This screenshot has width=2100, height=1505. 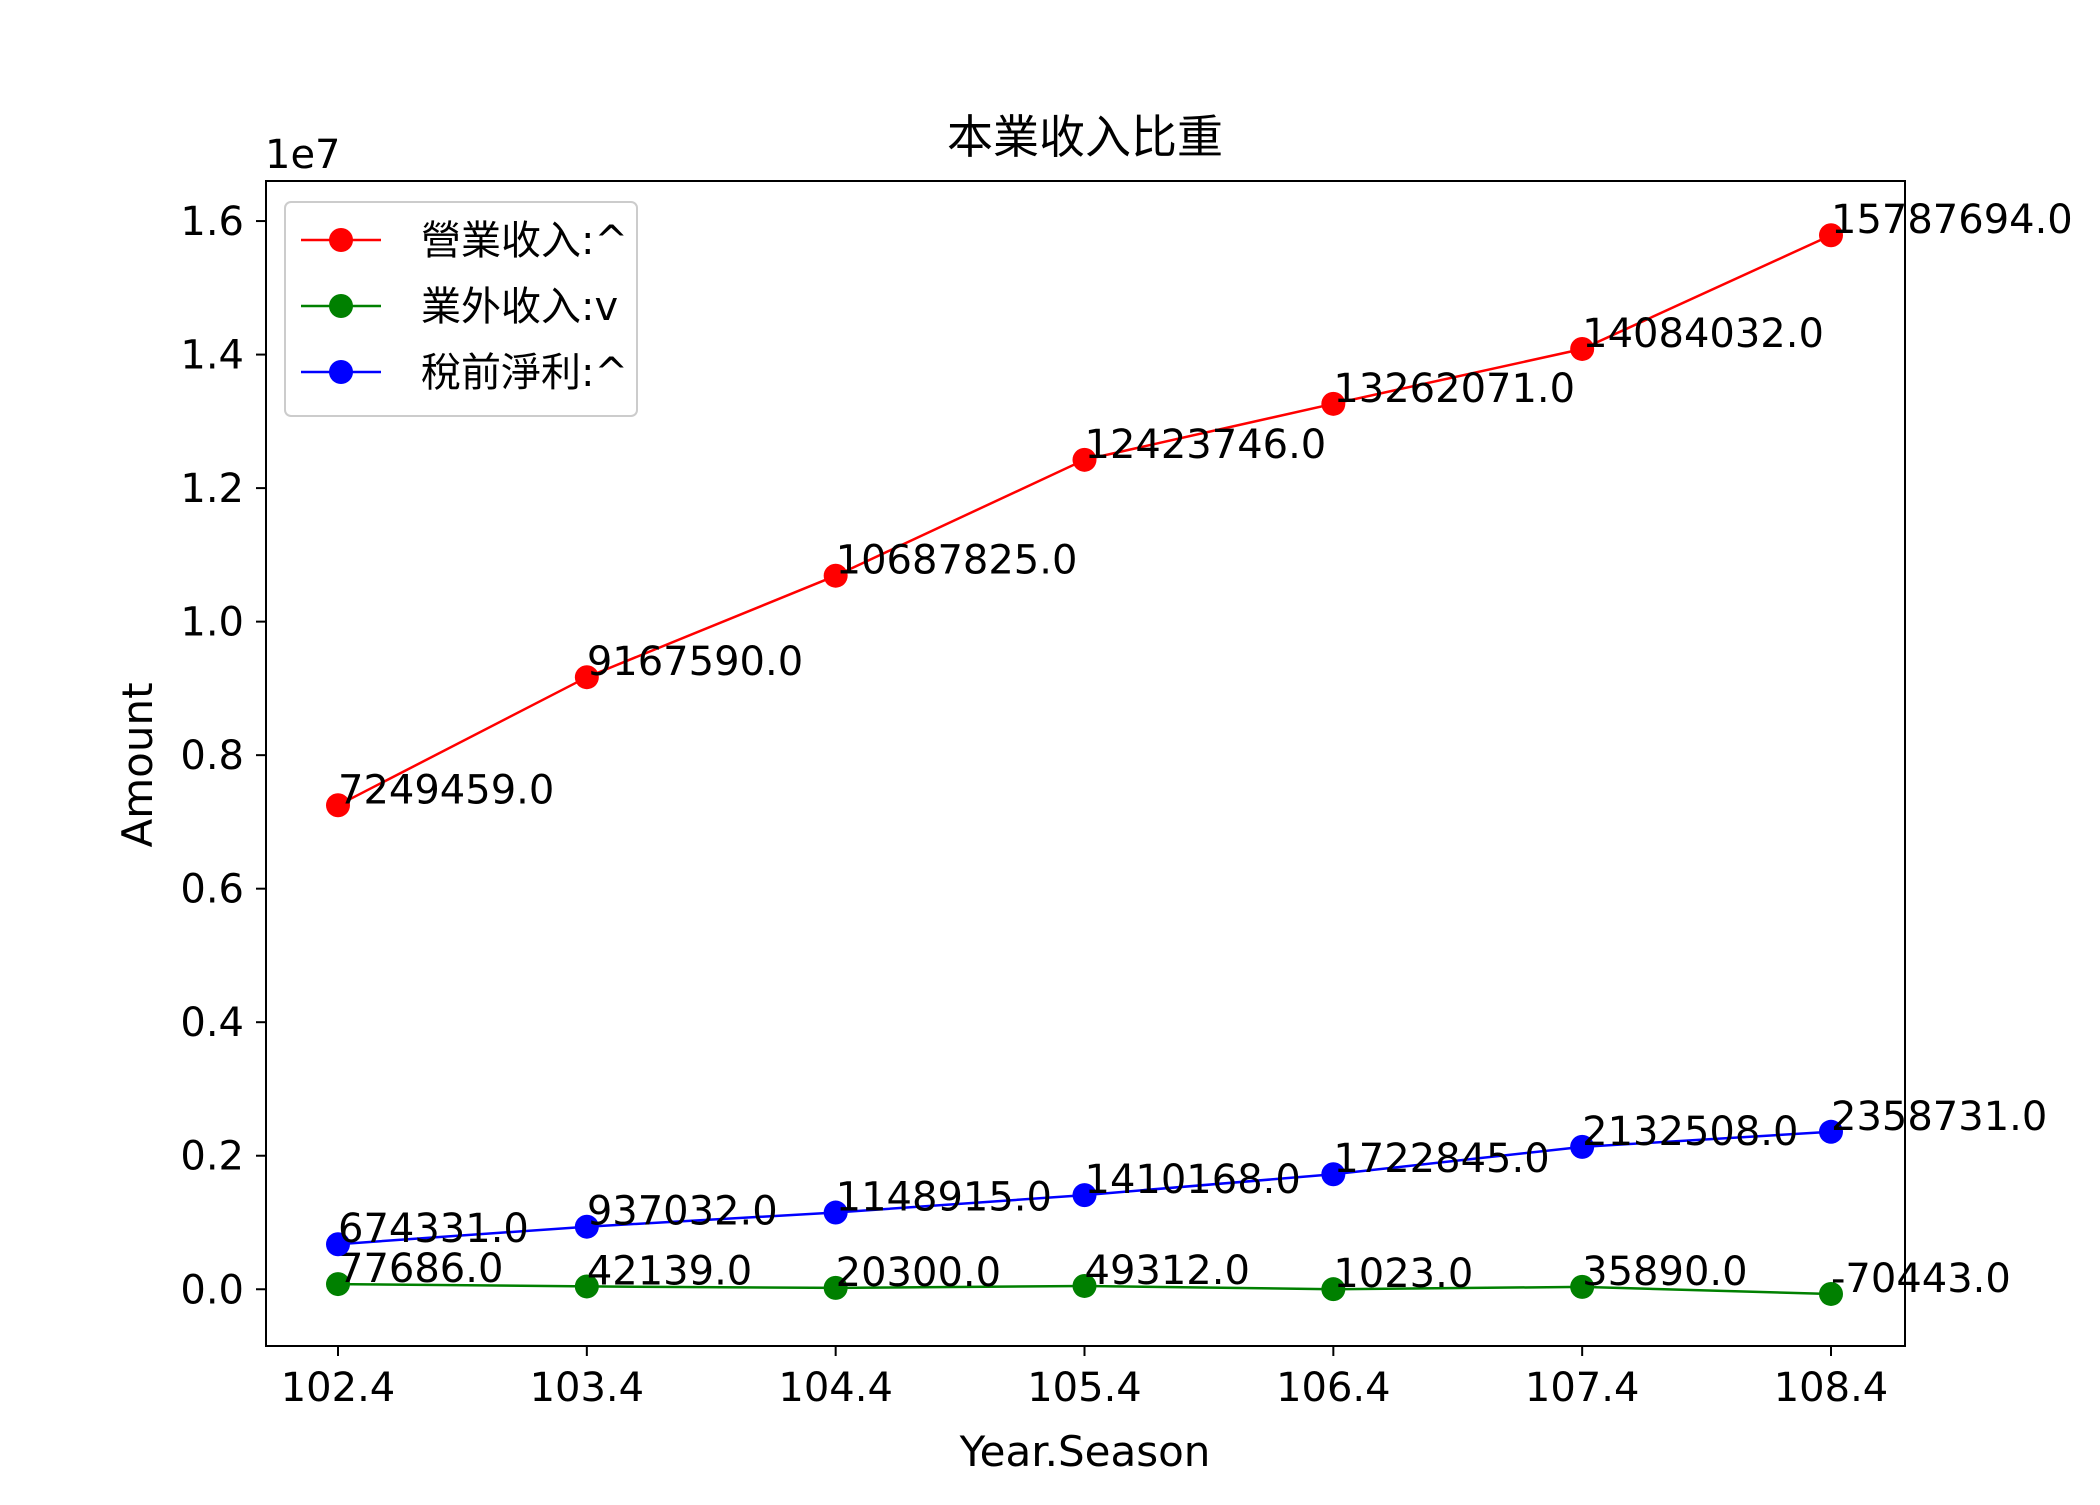 What do you see at coordinates (212, 623) in the screenshot?
I see `y-tick-label: 1.0` at bounding box center [212, 623].